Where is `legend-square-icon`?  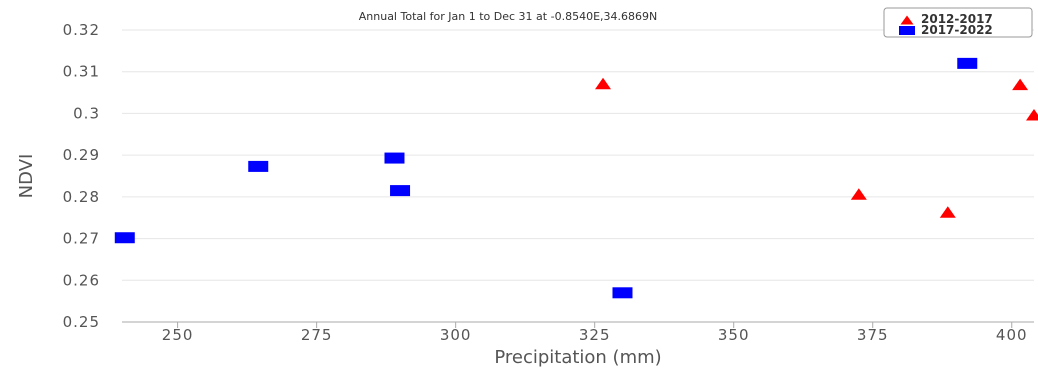
legend-square-icon is located at coordinates (907, 30).